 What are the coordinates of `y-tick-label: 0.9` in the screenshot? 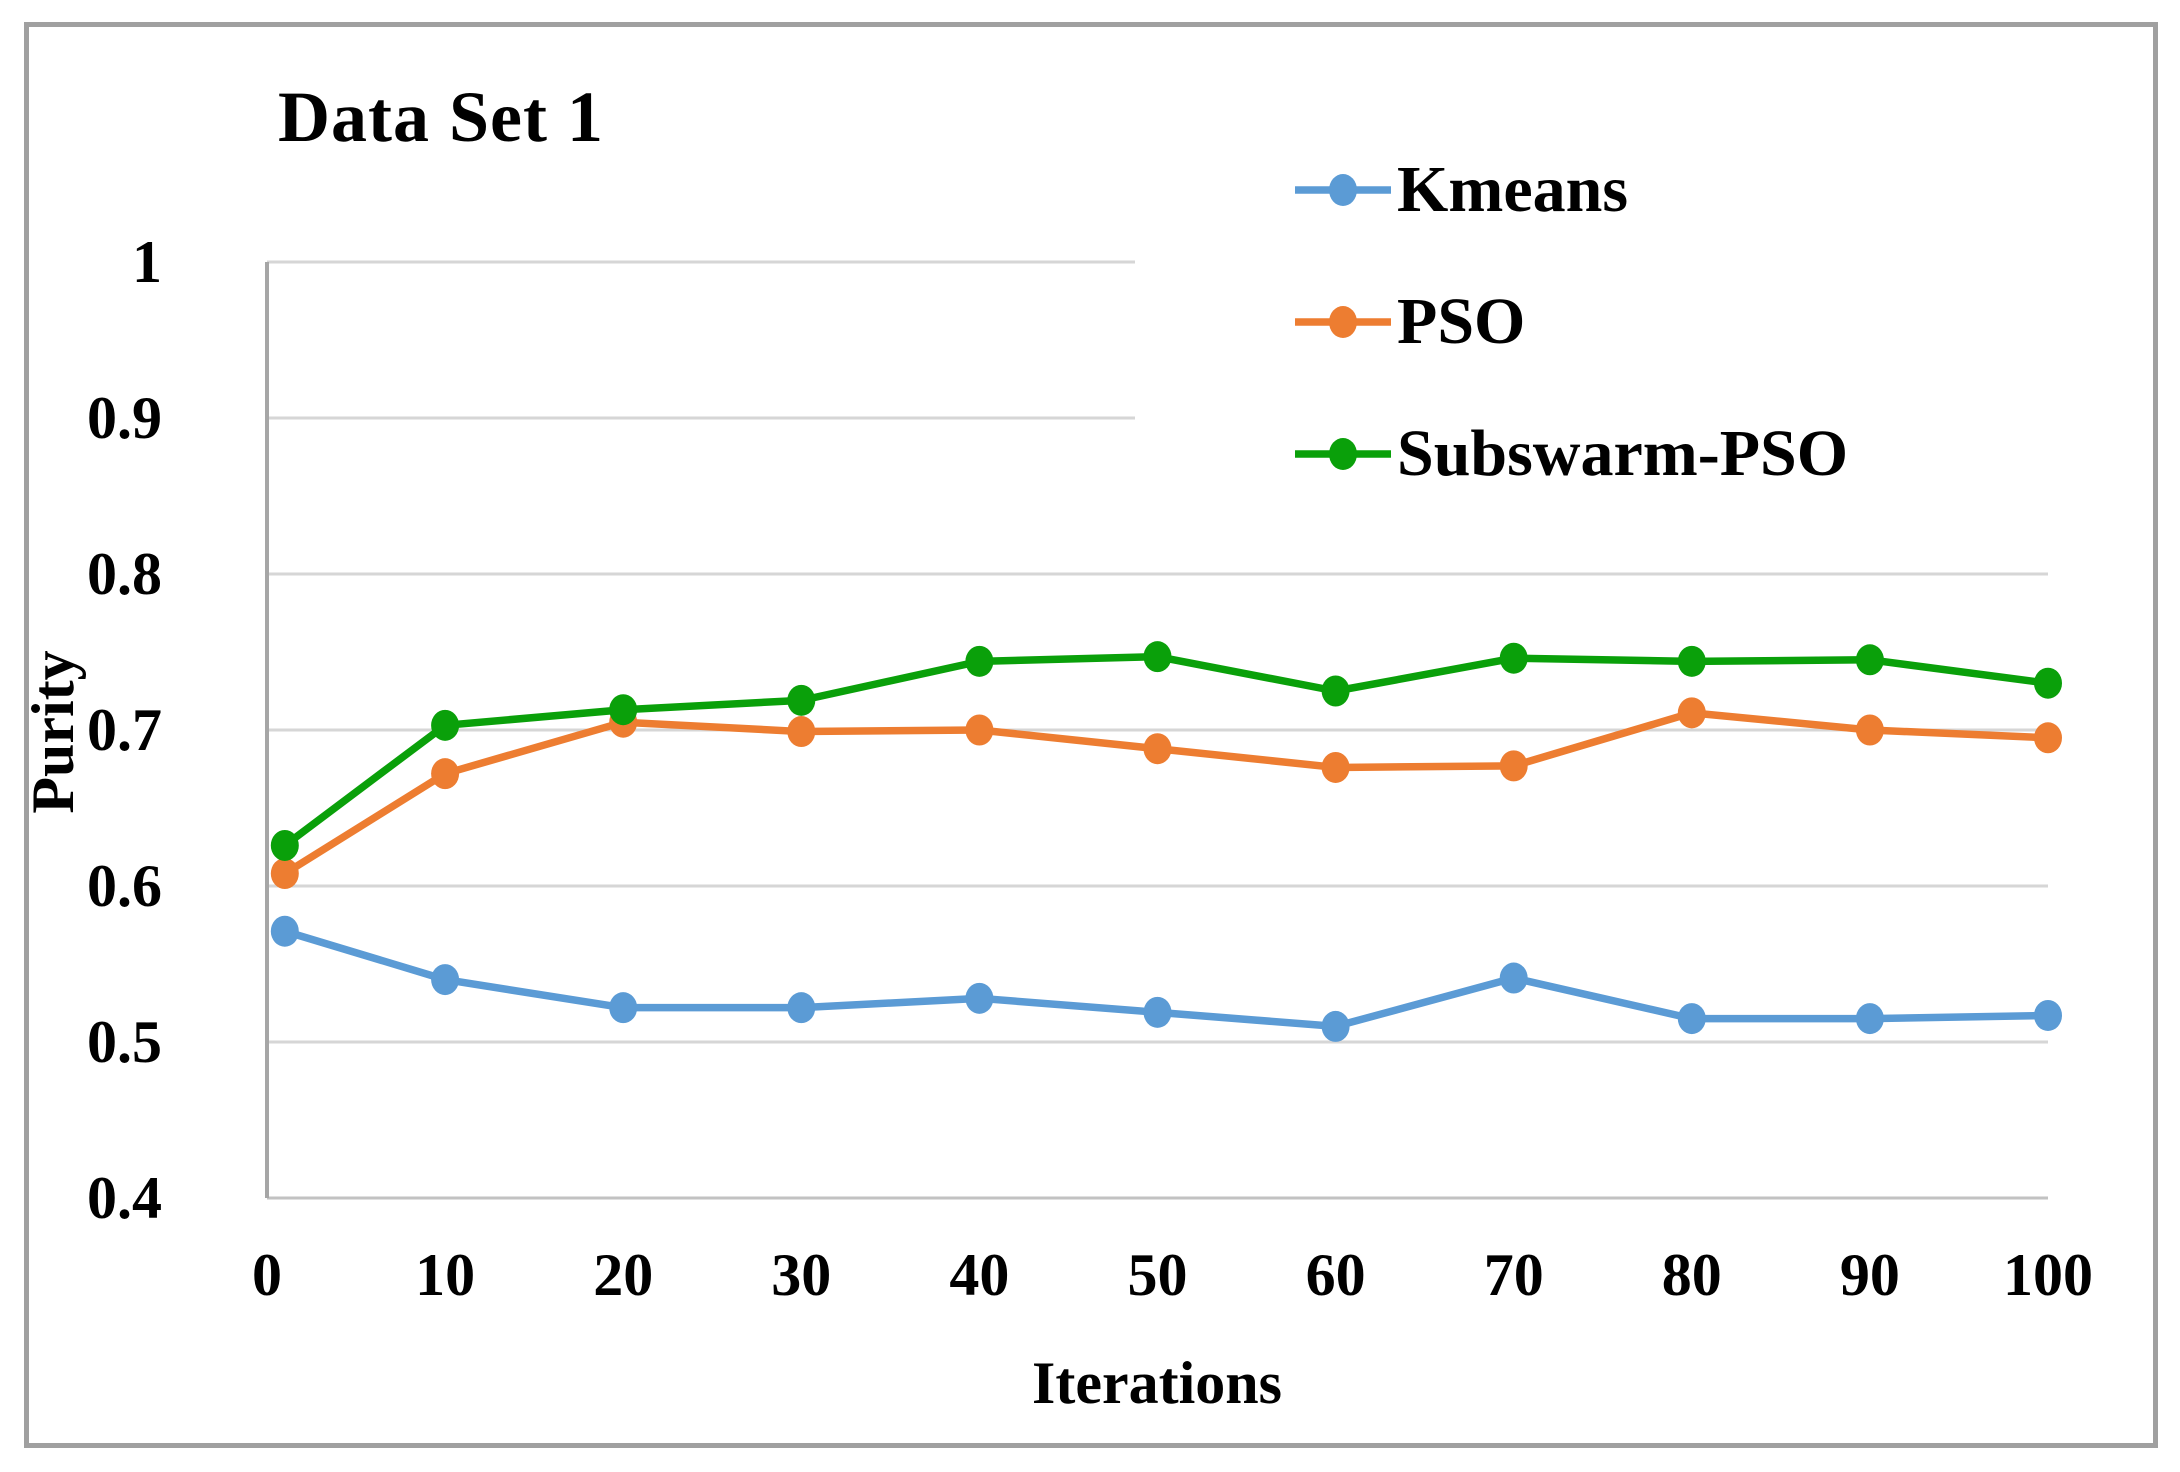 It's located at (124, 418).